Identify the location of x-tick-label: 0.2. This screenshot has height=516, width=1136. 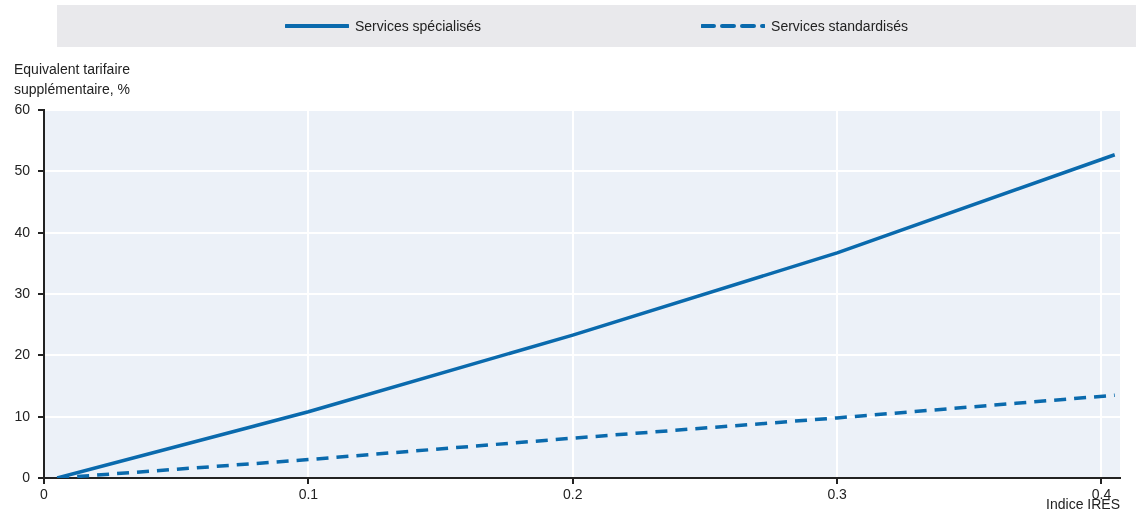
(573, 494).